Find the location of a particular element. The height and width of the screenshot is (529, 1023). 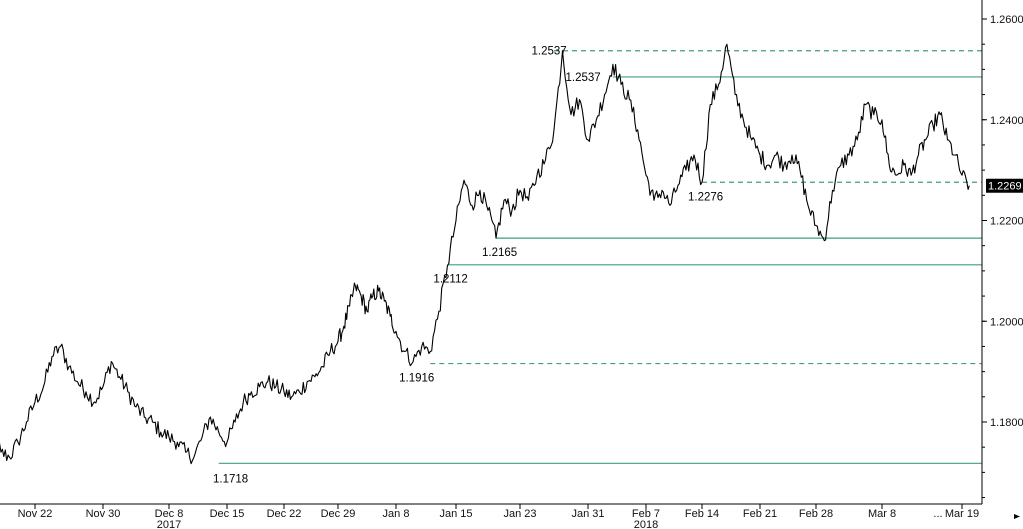

x-tick-label-13: Feb 28 is located at coordinates (816, 514).